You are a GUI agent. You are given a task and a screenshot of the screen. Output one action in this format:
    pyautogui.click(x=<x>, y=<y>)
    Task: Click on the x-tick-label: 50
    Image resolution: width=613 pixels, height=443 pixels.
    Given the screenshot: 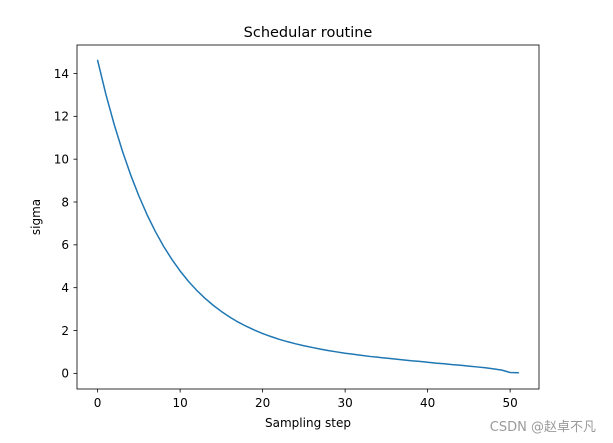 What is the action you would take?
    pyautogui.click(x=509, y=403)
    